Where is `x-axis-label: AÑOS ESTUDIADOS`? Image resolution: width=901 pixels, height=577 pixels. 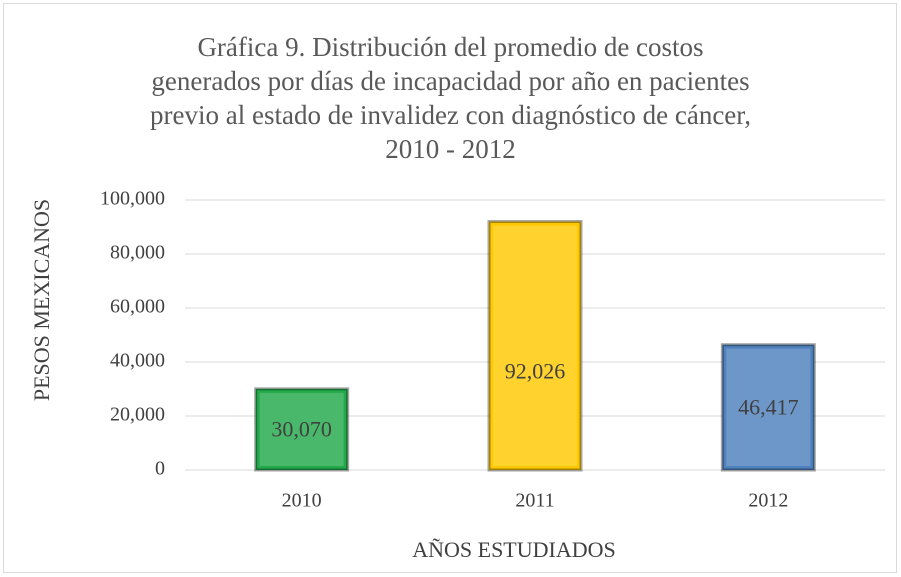 x-axis-label: AÑOS ESTUDIADOS is located at coordinates (514, 549).